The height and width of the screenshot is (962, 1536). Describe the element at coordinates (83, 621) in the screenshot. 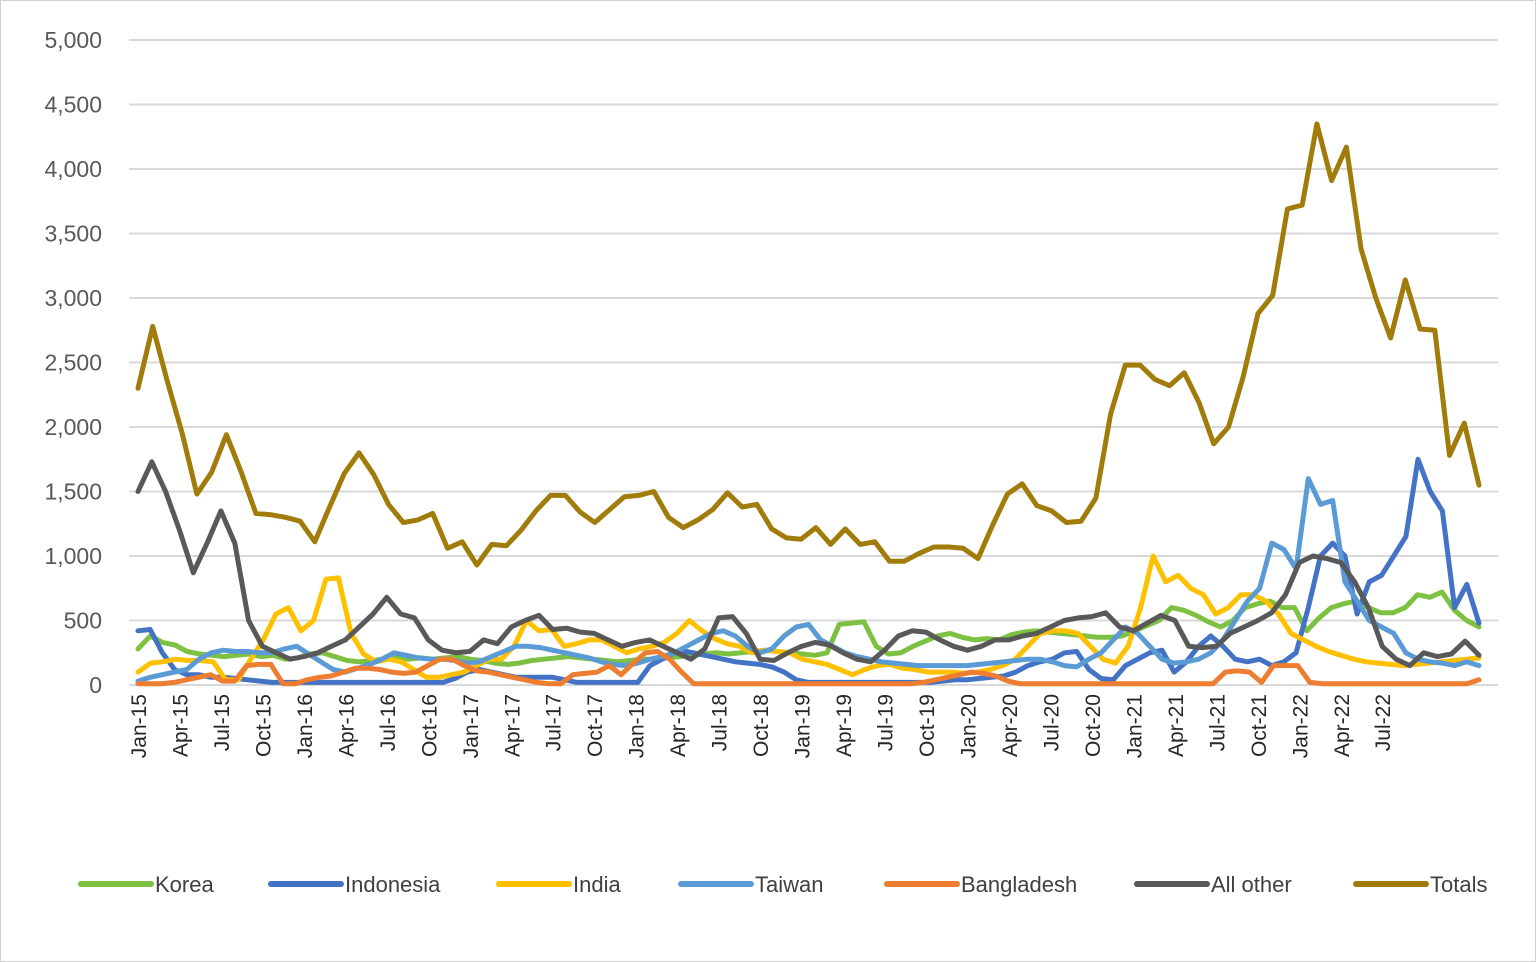

I see `y-tick-label: 500` at that location.